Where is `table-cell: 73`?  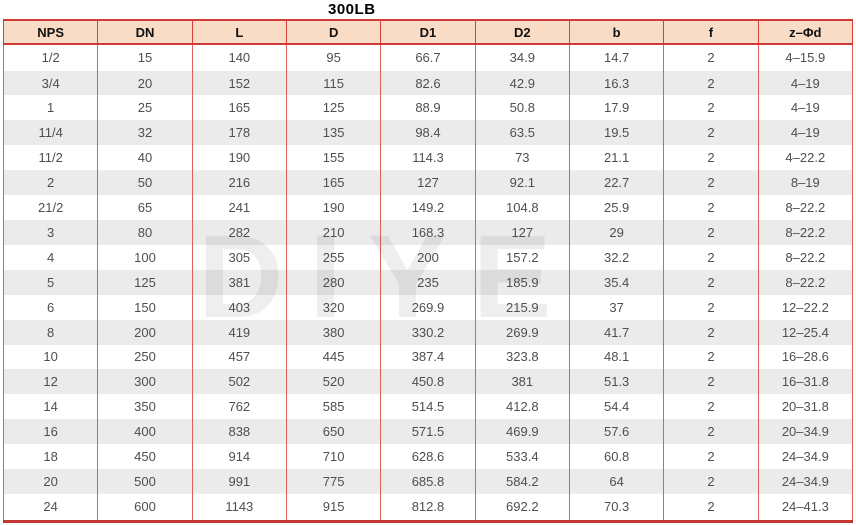
table-cell: 73 is located at coordinates (522, 158).